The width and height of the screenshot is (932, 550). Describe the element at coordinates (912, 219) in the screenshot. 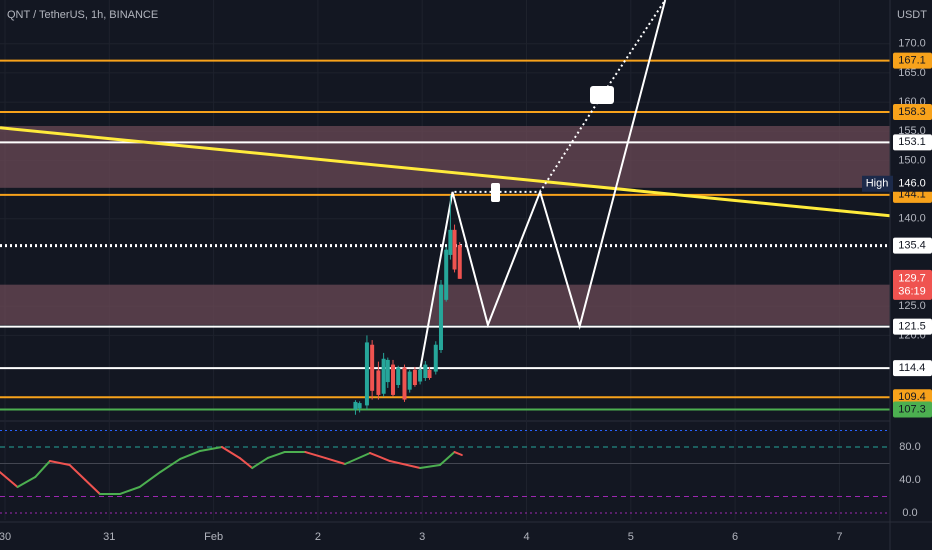

I see `y-tick-label: 140.0` at that location.